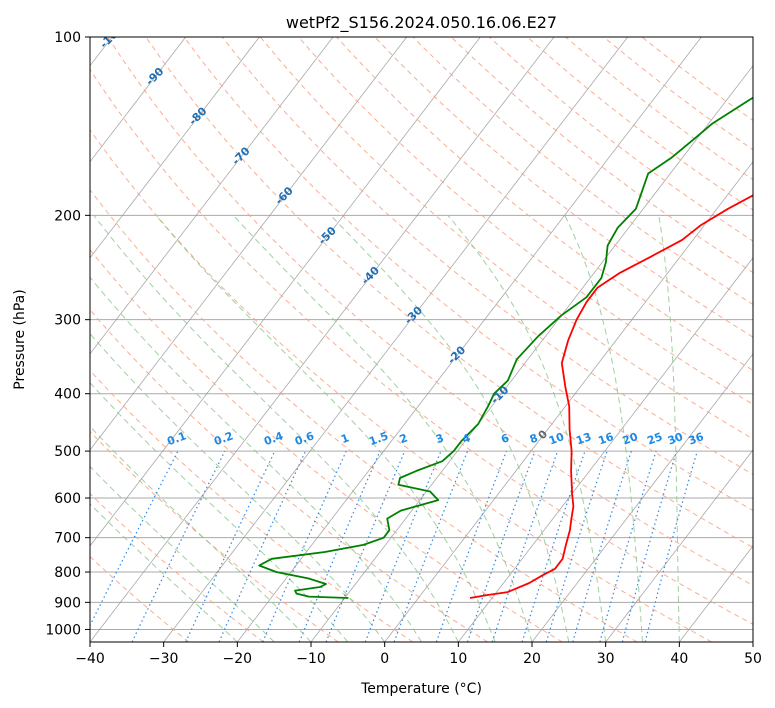  What do you see at coordinates (384, 659) in the screenshot?
I see `x-tick-label: 0` at bounding box center [384, 659].